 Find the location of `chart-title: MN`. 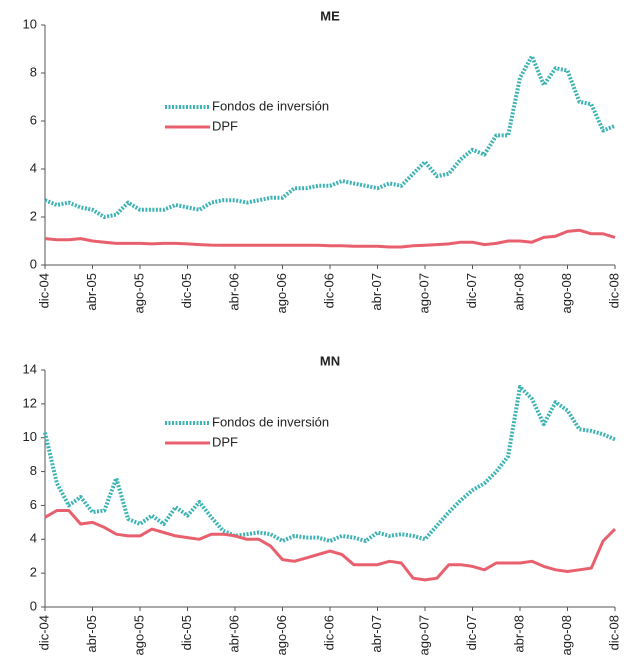

chart-title: MN is located at coordinates (330, 360).